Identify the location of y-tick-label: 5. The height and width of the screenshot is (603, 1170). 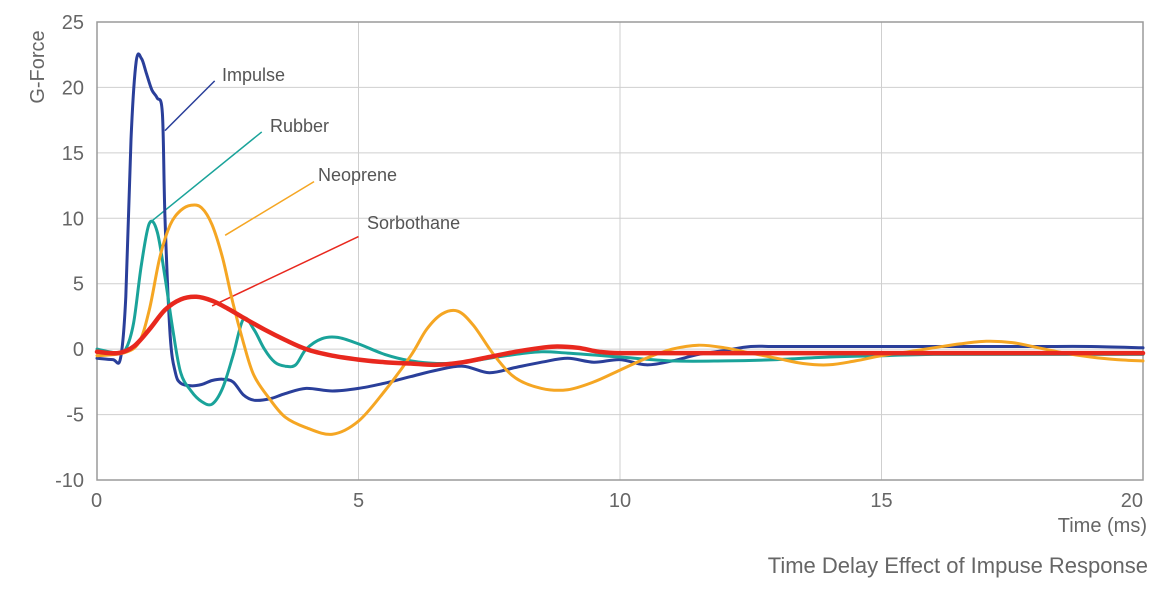
(78, 285).